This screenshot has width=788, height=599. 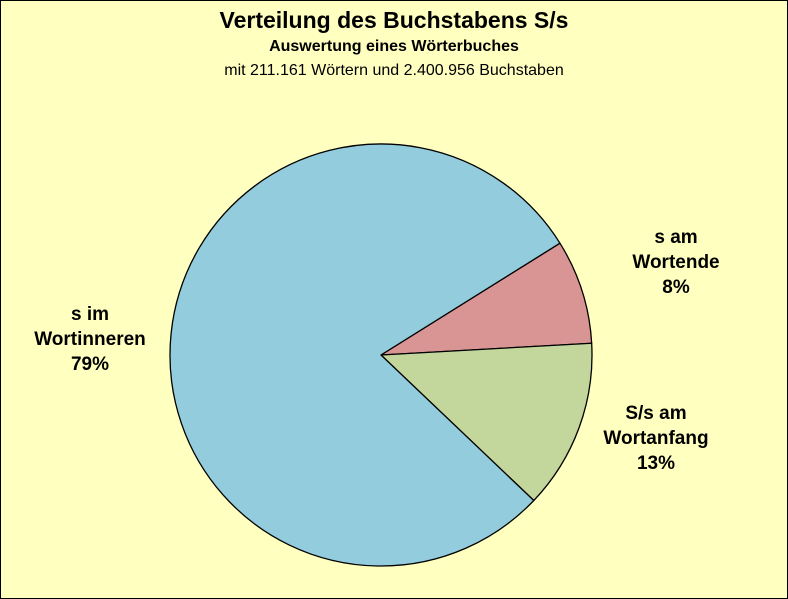 I want to click on chart-title: Verteilung des Buchstabens S/s, so click(x=394, y=20).